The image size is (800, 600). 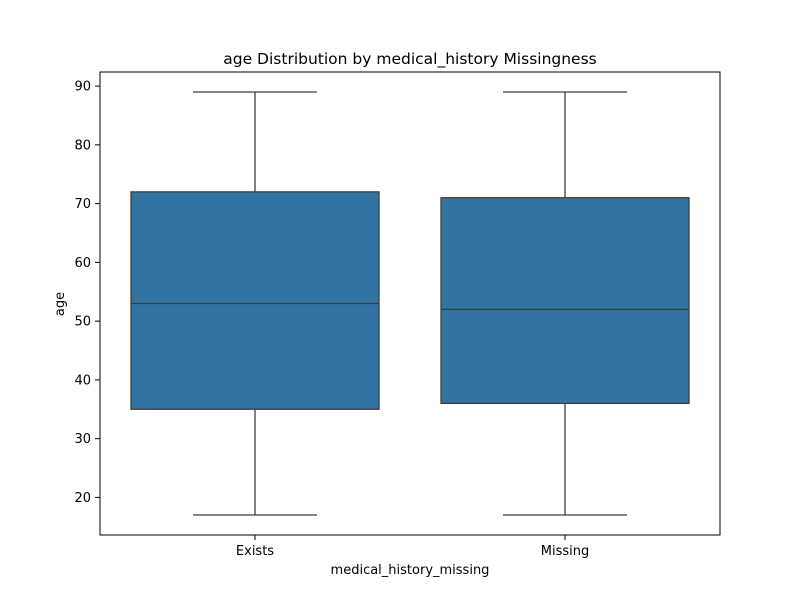 I want to click on x-axis-label: medical_history_missing, so click(x=410, y=570).